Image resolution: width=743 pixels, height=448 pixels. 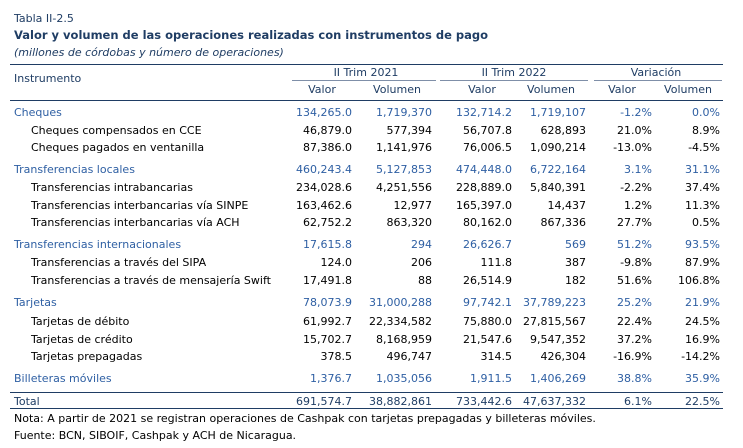 I want to click on cell-value-2021: 124.0, so click(x=336, y=262).